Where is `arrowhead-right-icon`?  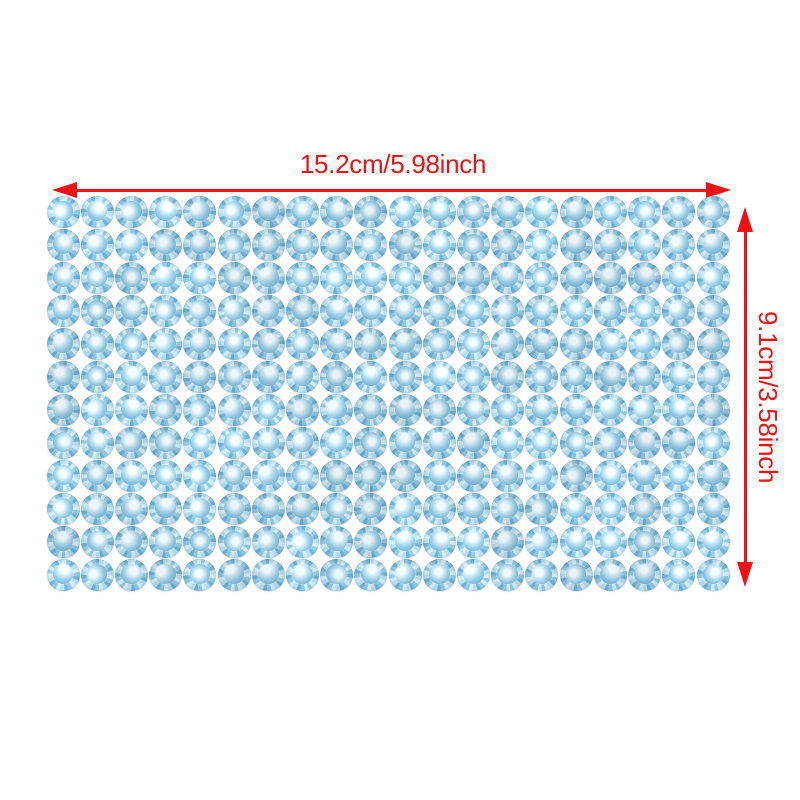
arrowhead-right-icon is located at coordinates (718, 190).